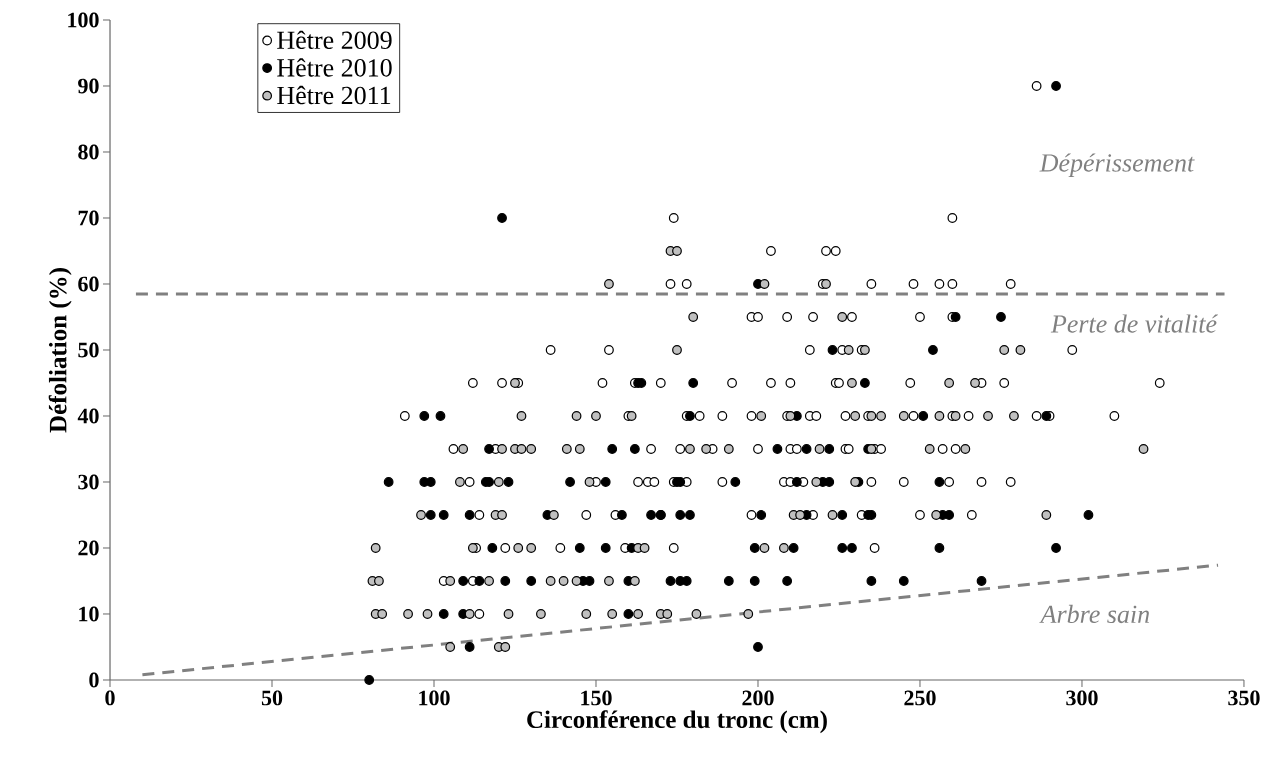 This screenshot has height=771, width=1269. I want to click on y-tick-label: 100, so click(83, 20).